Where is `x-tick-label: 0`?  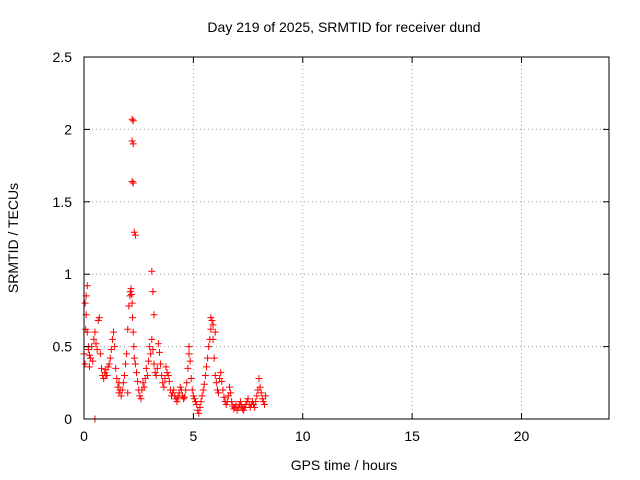
x-tick-label: 0 is located at coordinates (84, 436).